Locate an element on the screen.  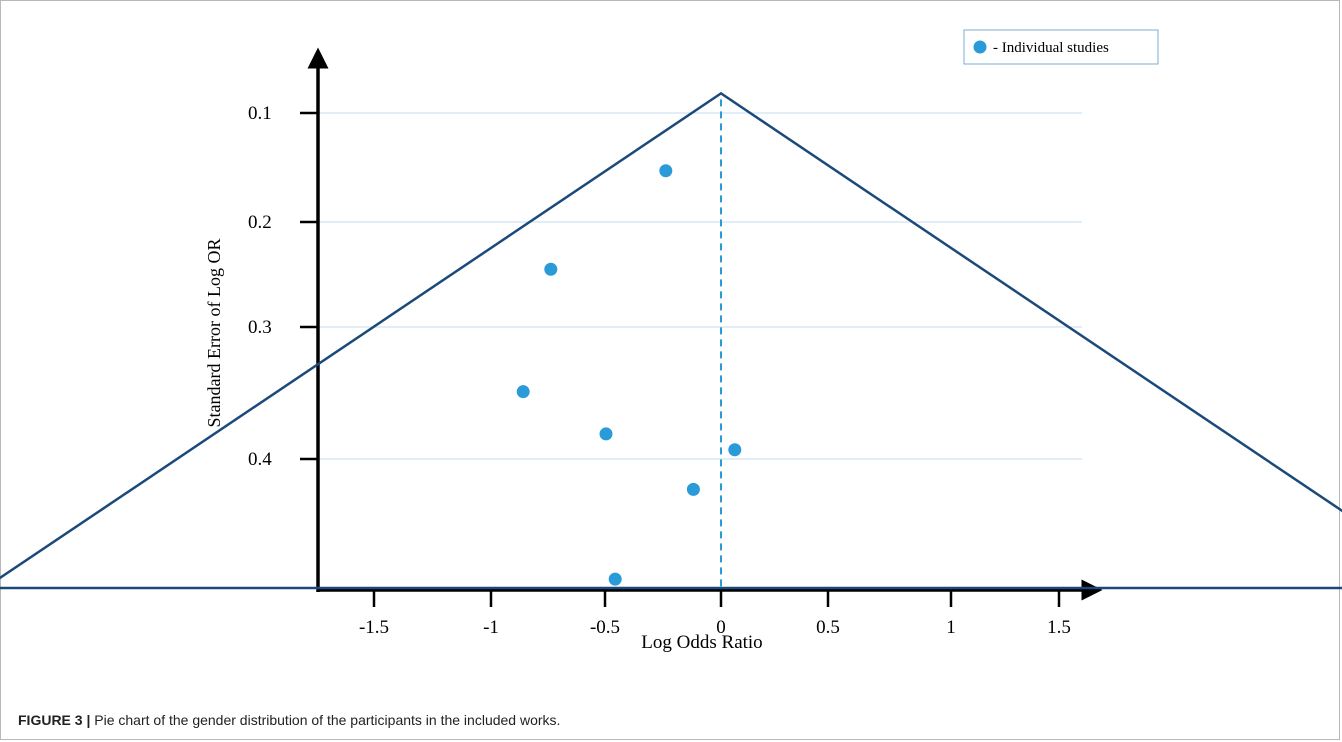
legend-box is located at coordinates (1061, 47).